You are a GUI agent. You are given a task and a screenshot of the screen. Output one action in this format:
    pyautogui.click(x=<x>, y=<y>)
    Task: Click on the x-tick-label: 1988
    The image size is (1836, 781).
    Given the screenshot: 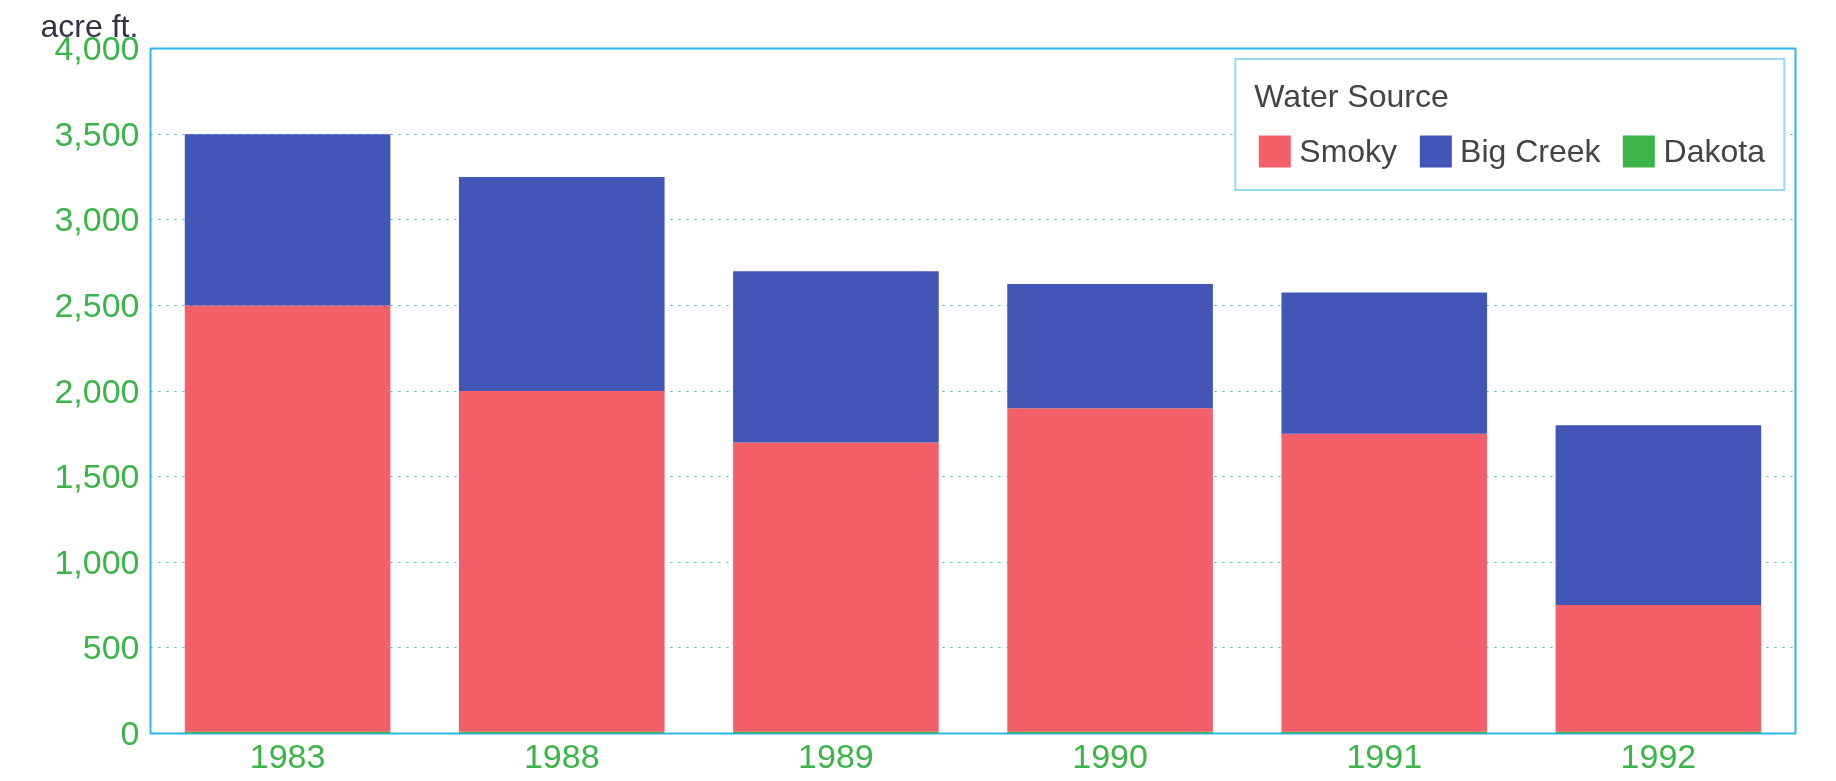 What is the action you would take?
    pyautogui.click(x=561, y=755)
    